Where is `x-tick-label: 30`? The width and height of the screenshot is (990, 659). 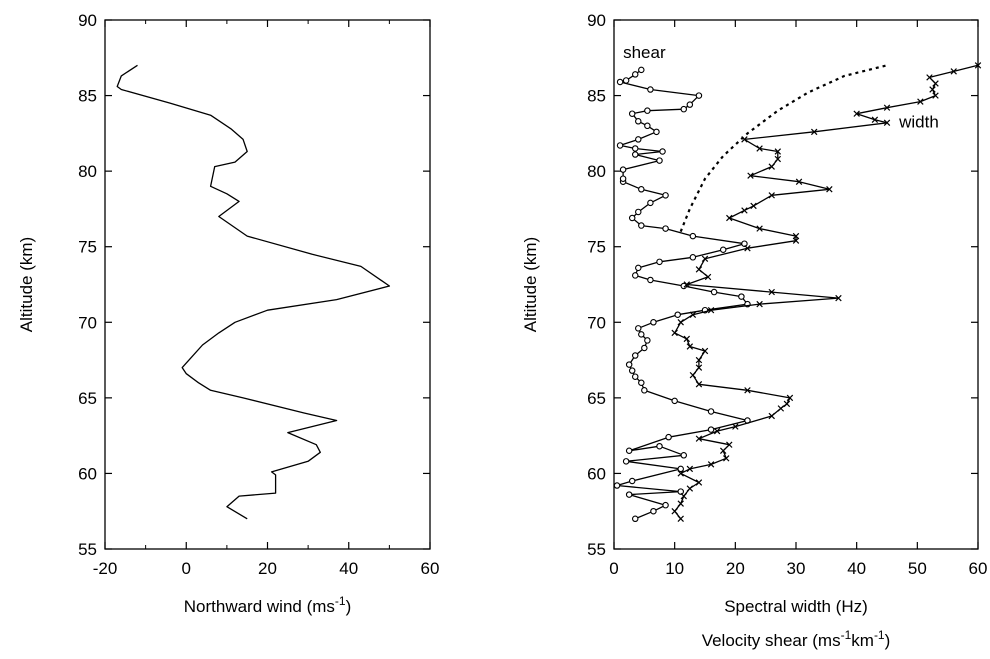 x-tick-label: 30 is located at coordinates (796, 568).